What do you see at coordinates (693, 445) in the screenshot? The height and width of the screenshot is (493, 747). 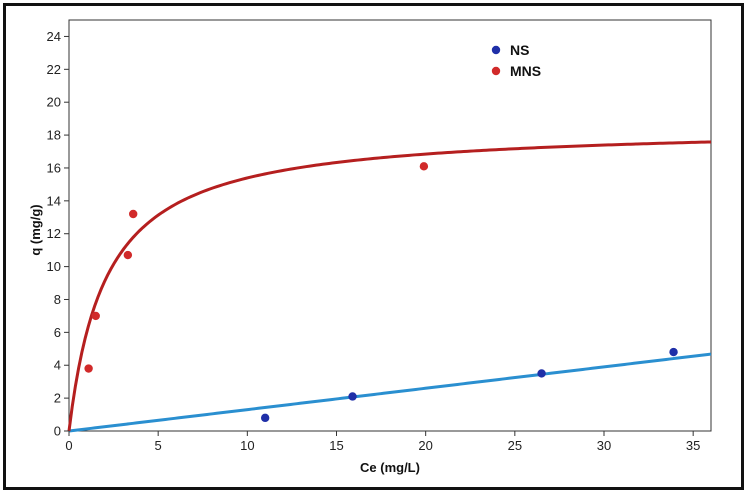 I see `x-tick-label: 35` at bounding box center [693, 445].